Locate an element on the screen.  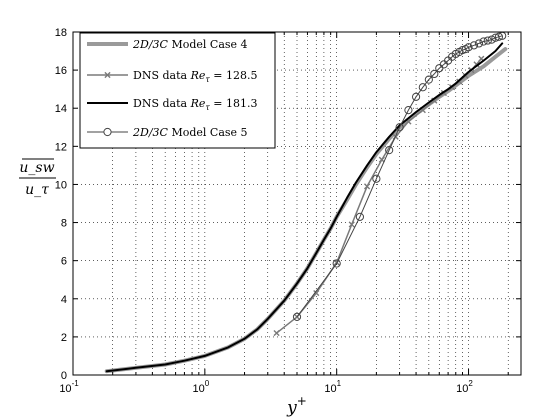
y-tick-label: 8 is located at coordinates (64, 224).